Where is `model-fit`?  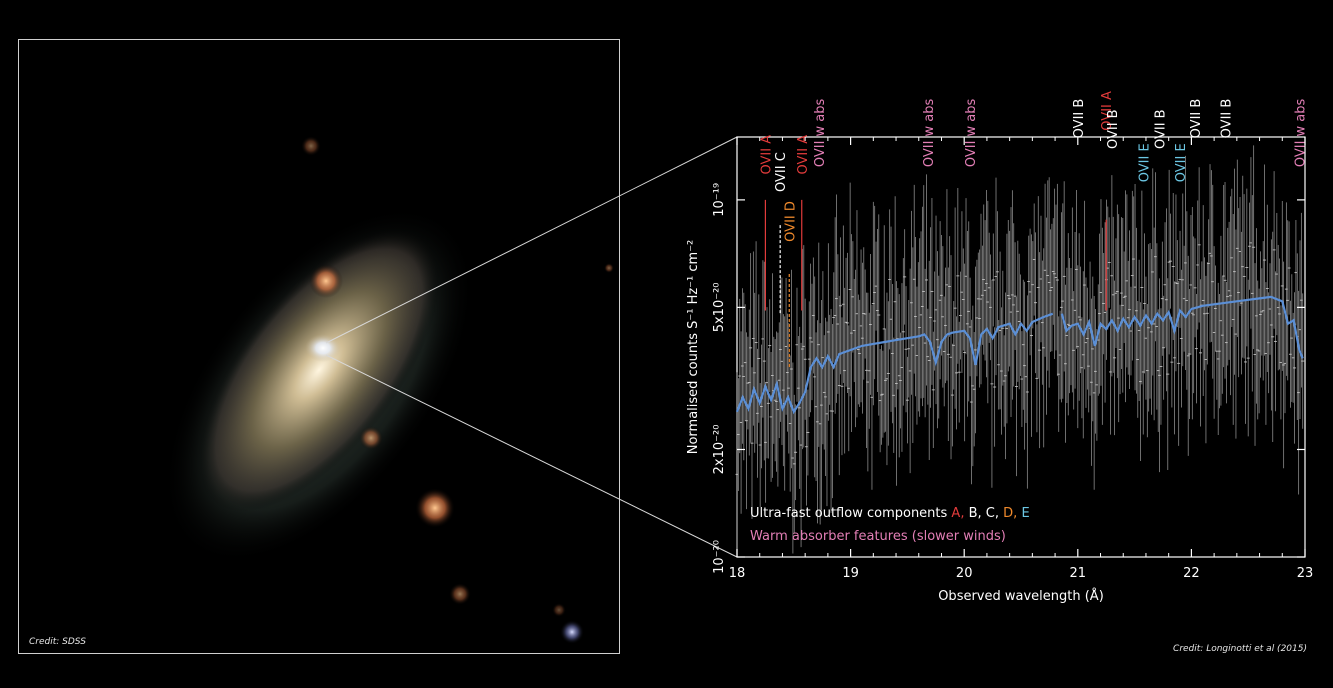 model-fit is located at coordinates (1019, 355).